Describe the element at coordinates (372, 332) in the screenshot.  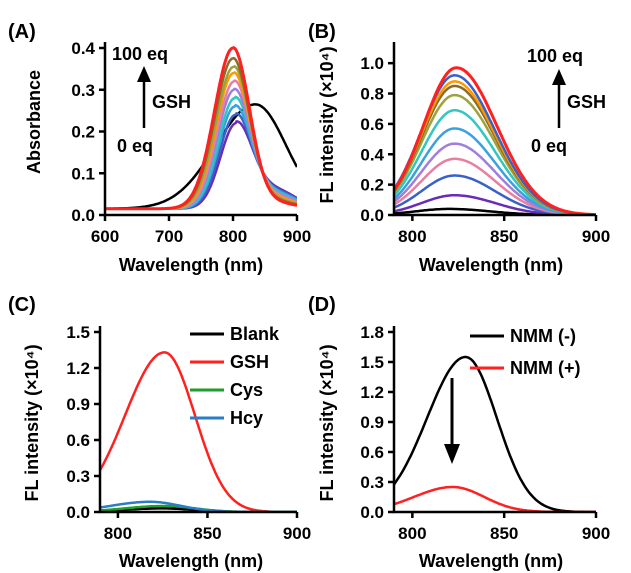
I see `y-tick-label-d-6: 1.8` at that location.